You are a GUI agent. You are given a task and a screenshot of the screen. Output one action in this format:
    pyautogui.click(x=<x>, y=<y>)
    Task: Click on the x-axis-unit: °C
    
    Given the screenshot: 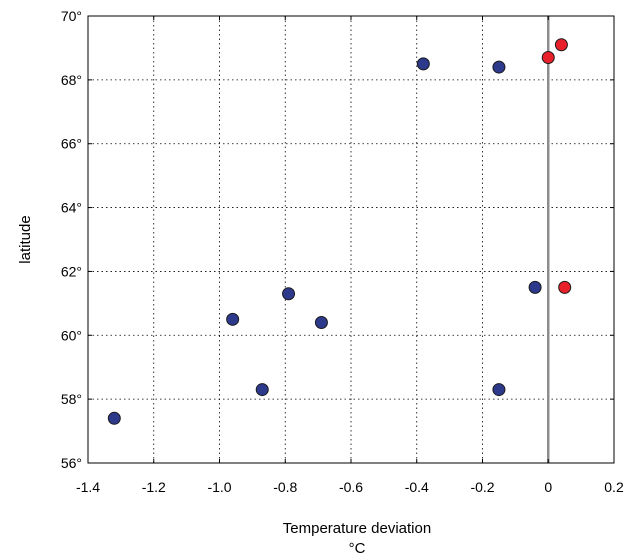 What is the action you would take?
    pyautogui.click(x=357, y=548)
    